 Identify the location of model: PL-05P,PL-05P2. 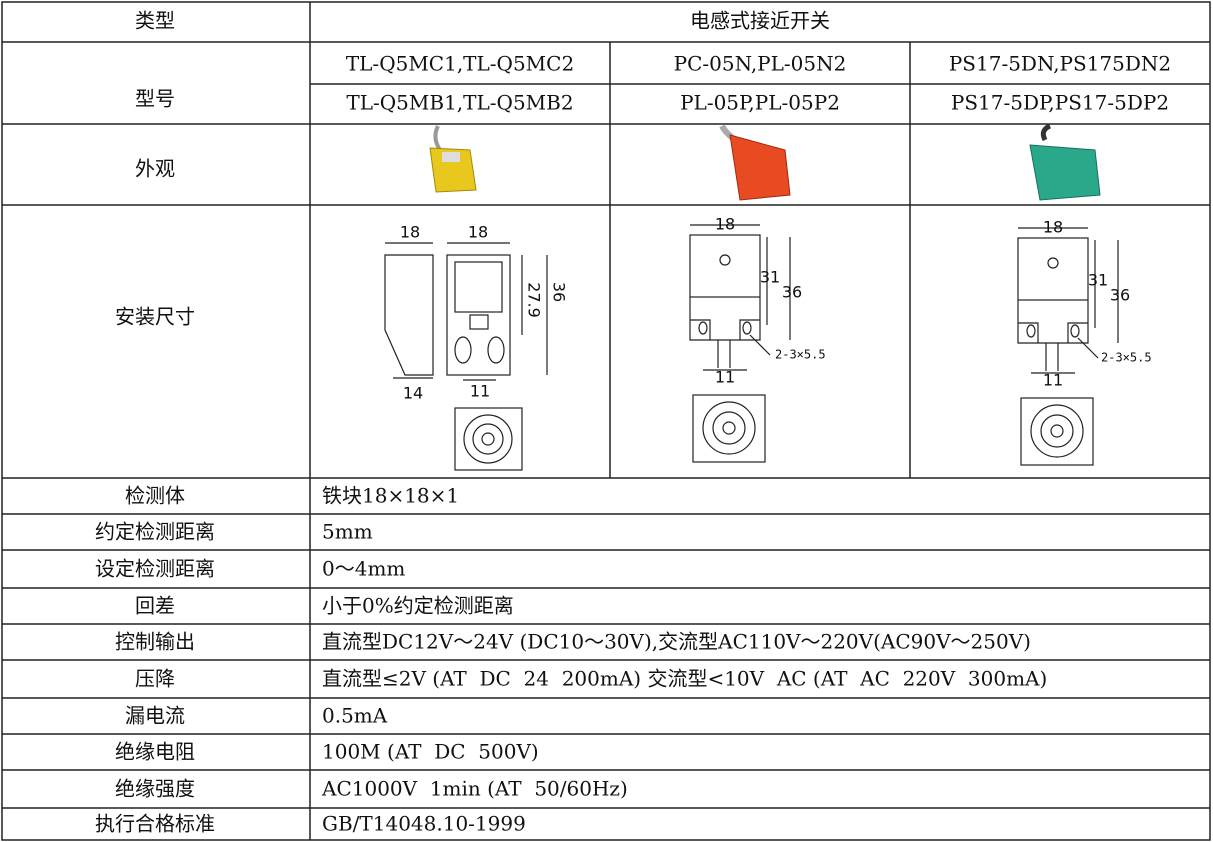
(760, 103).